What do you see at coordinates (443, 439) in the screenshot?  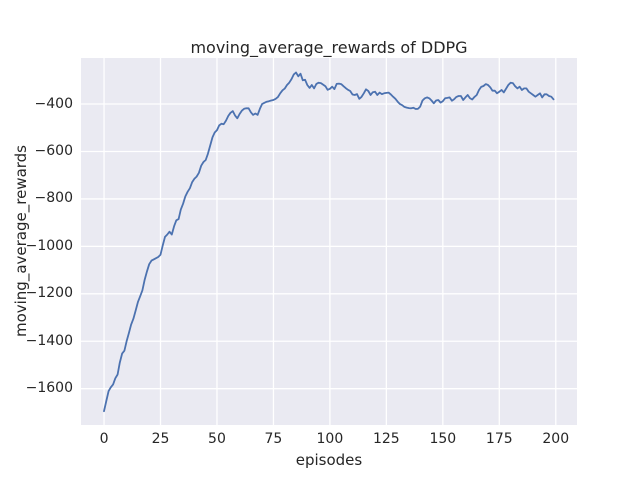 I see `x-tick-label: 150` at bounding box center [443, 439].